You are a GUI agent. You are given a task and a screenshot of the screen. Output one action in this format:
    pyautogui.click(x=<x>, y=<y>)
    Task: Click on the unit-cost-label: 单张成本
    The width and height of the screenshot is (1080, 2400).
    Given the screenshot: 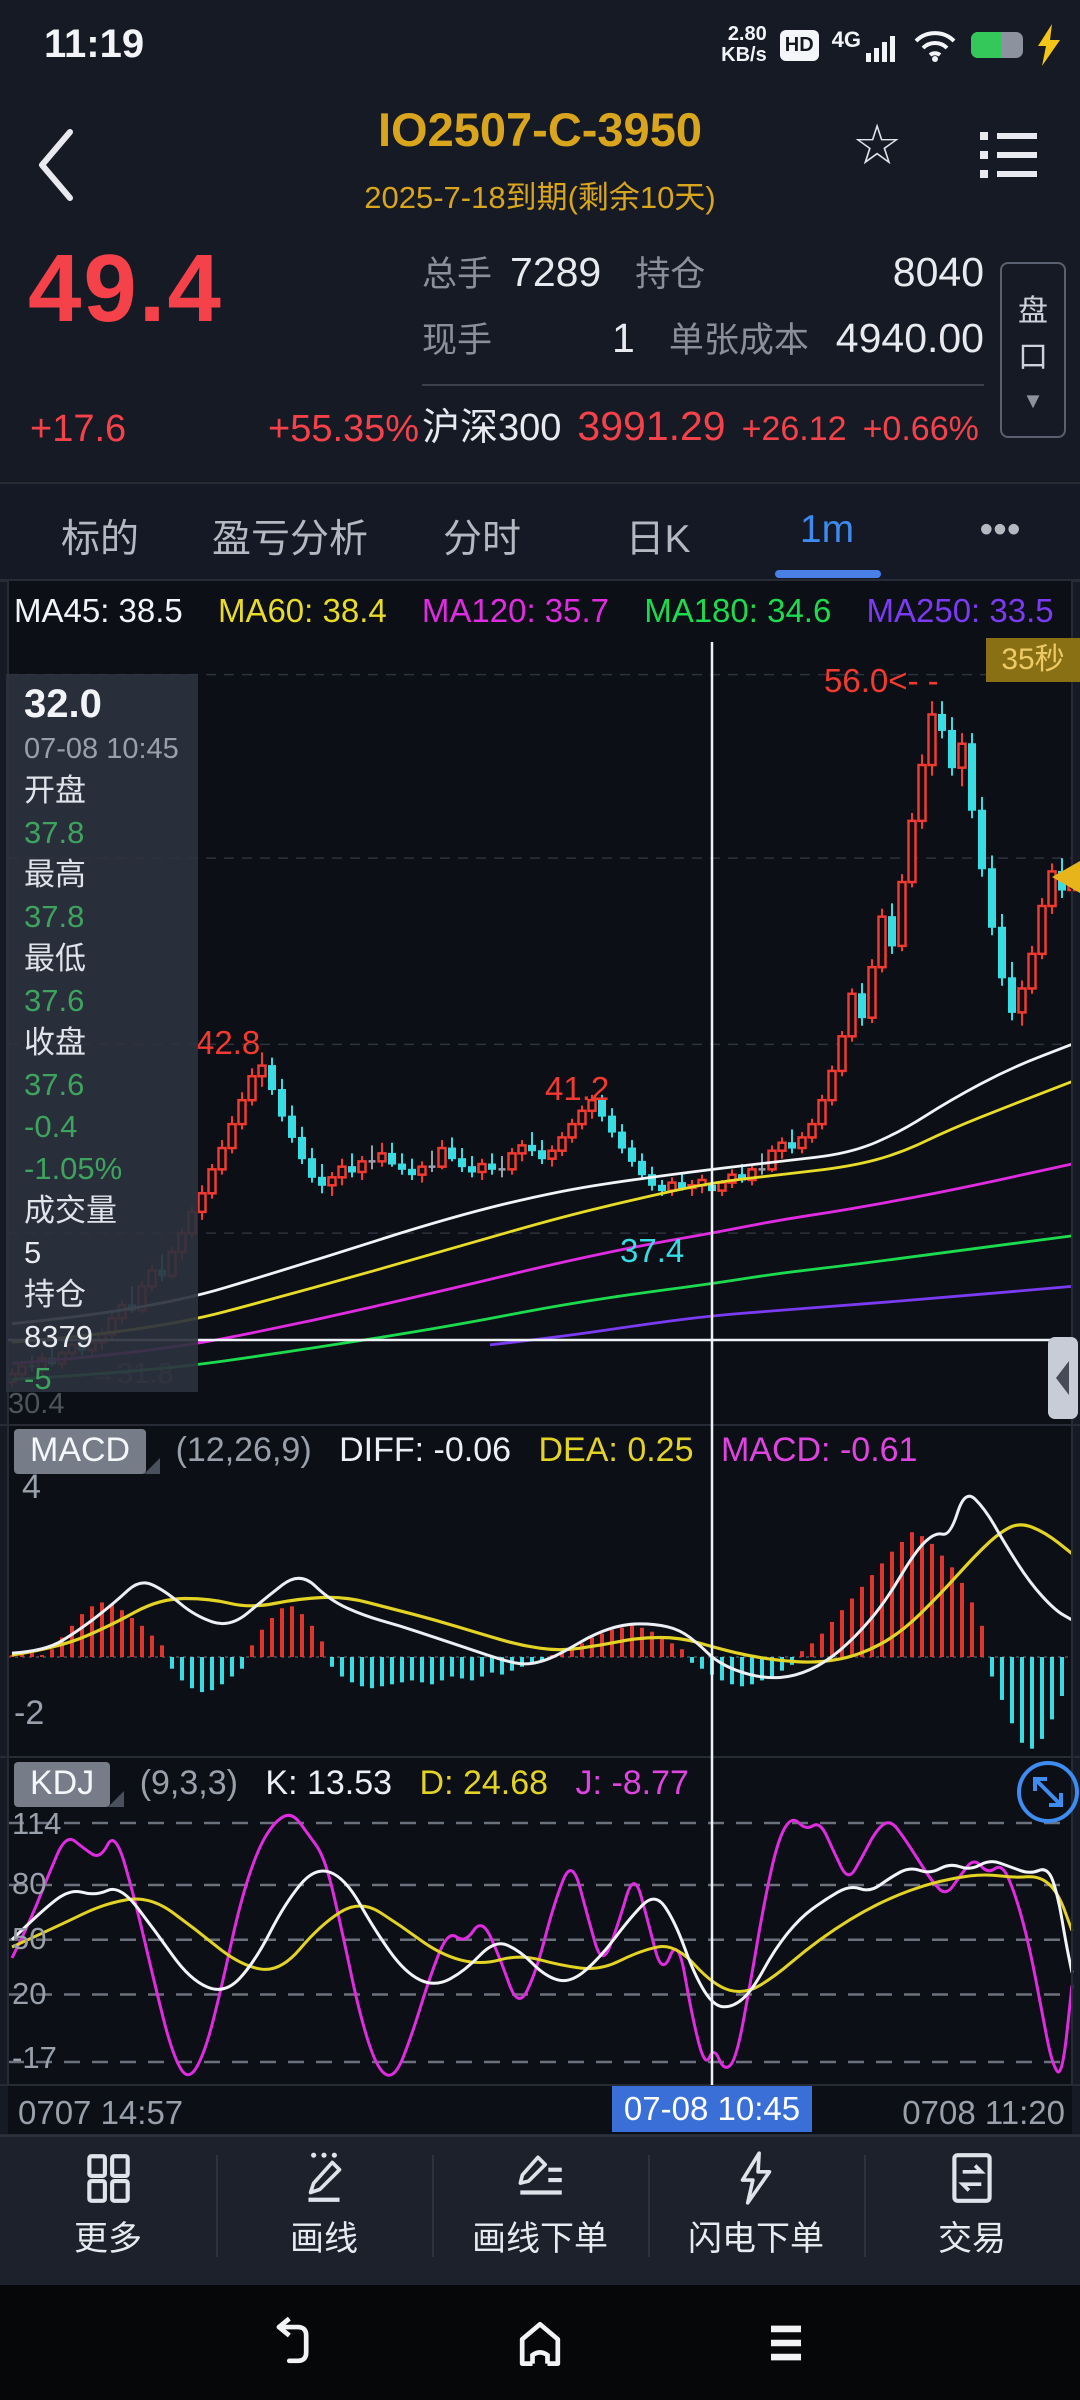 What is the action you would take?
    pyautogui.click(x=738, y=340)
    